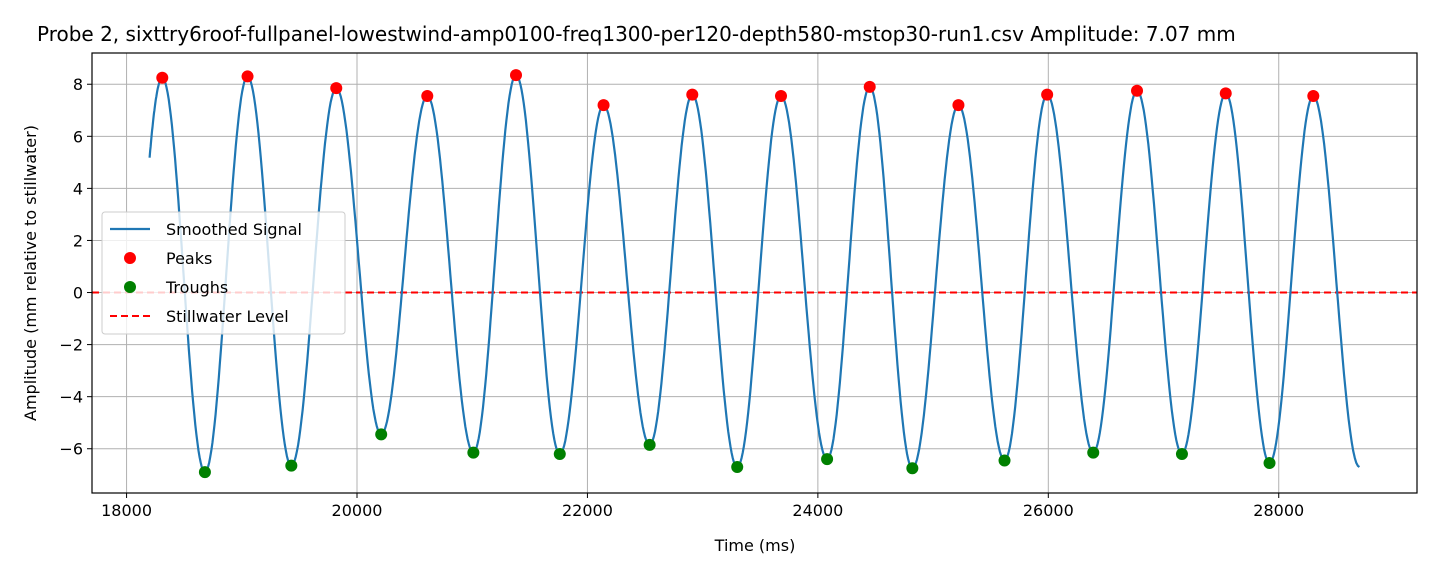 Image resolution: width=1440 pixels, height=576 pixels. I want to click on legend-label: Troughs, so click(196, 287).